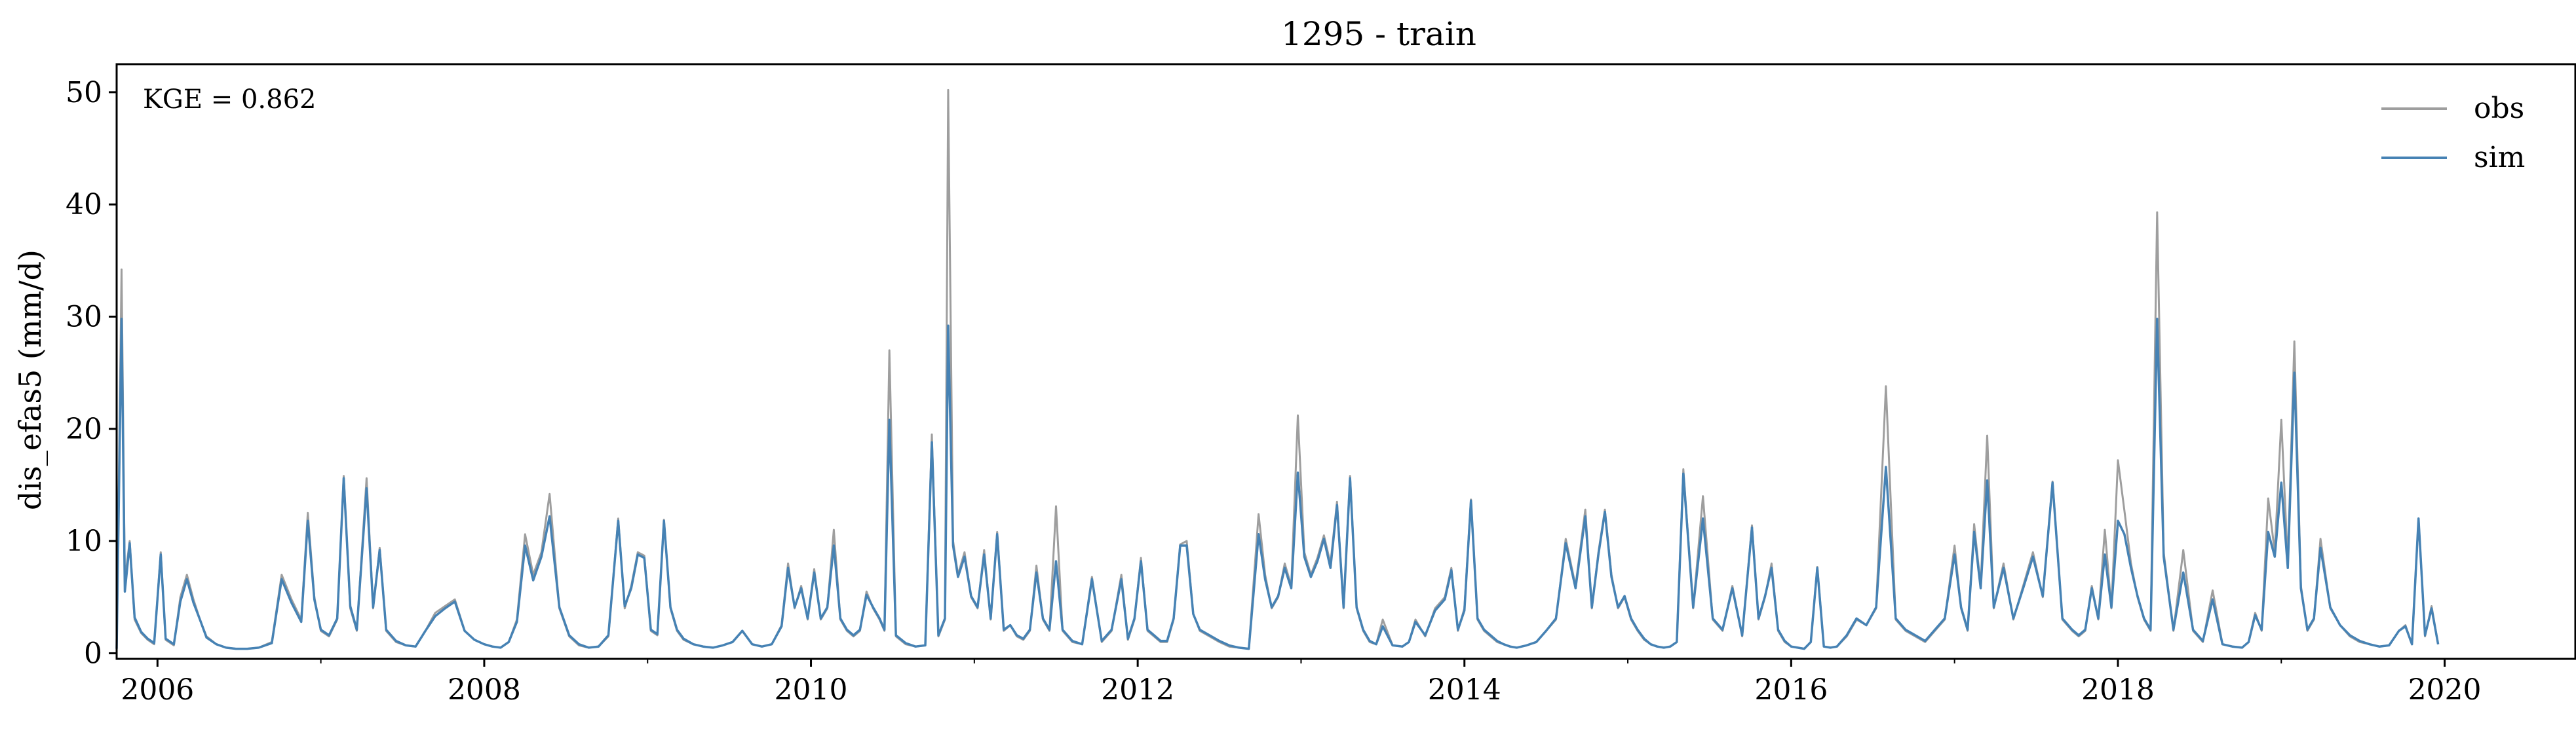 The height and width of the screenshot is (744, 2576). Describe the element at coordinates (2445, 690) in the screenshot. I see `x-tick-label-2020: 2020` at that location.